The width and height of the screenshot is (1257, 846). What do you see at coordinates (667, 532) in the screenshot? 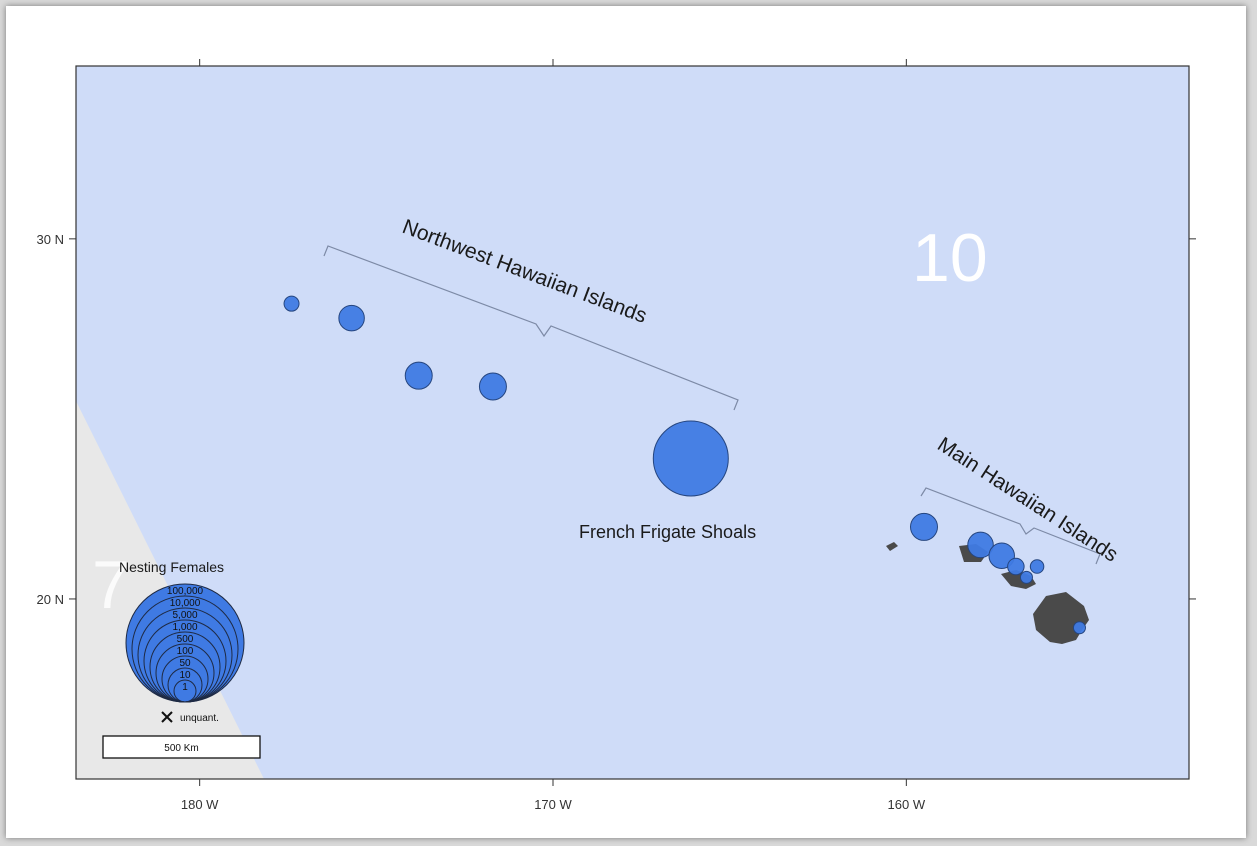
I see `french-frigate-shoals-label: French Frigate Shoals` at bounding box center [667, 532].